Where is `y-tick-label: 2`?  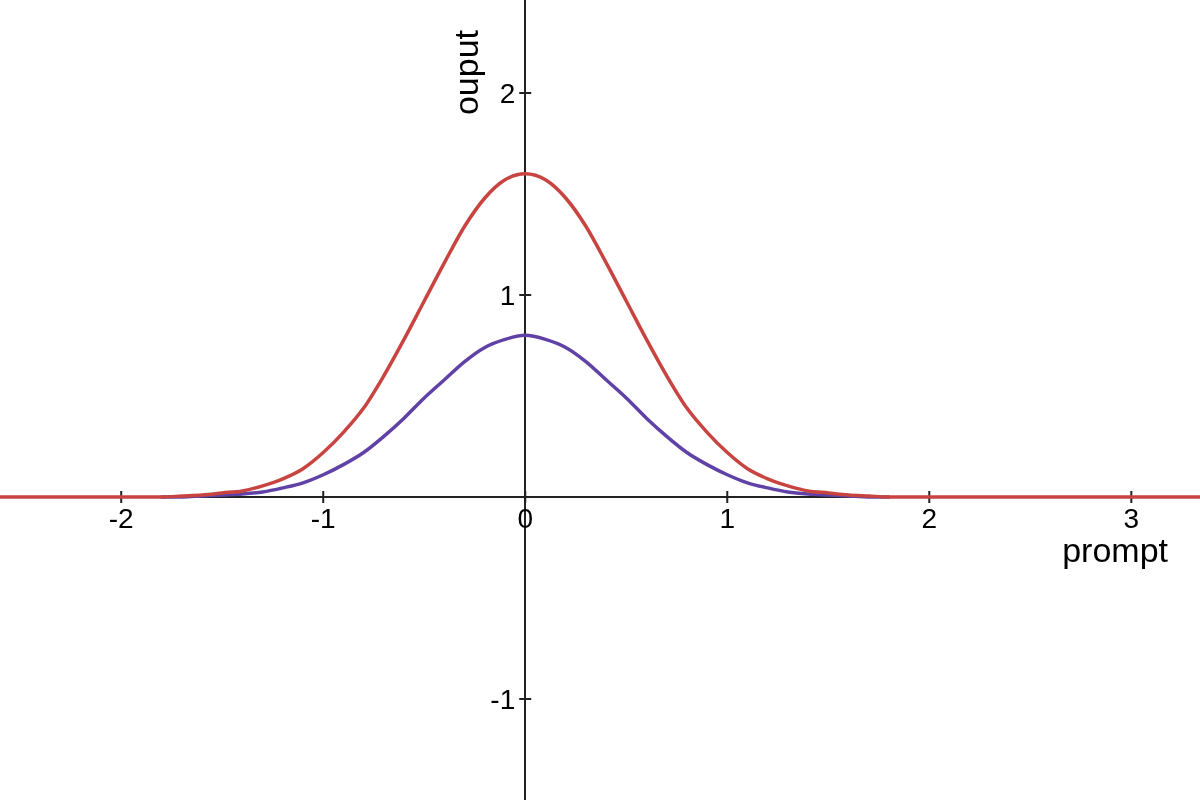 y-tick-label: 2 is located at coordinates (507, 93).